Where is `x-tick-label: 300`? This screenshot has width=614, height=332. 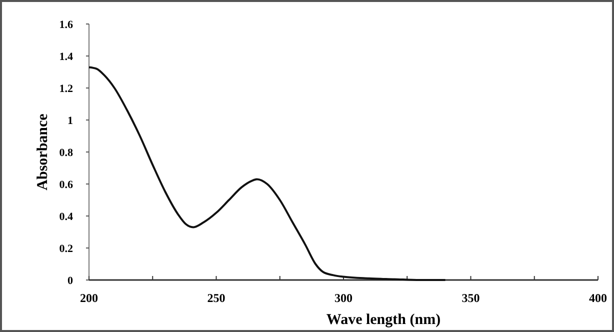
x-tick-label: 300 is located at coordinates (343, 298).